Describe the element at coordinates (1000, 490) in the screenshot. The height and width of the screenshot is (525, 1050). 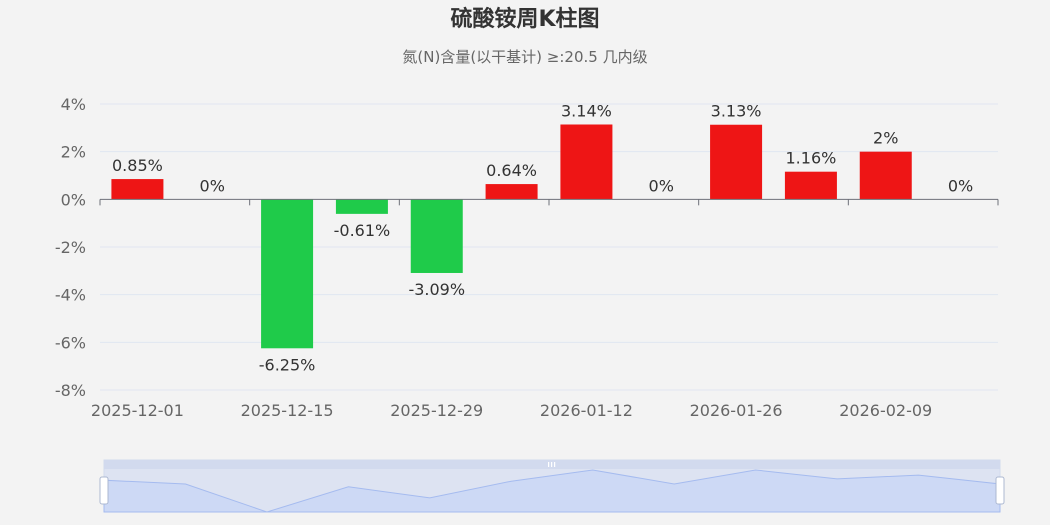
I see `zoom-handle-right` at that location.